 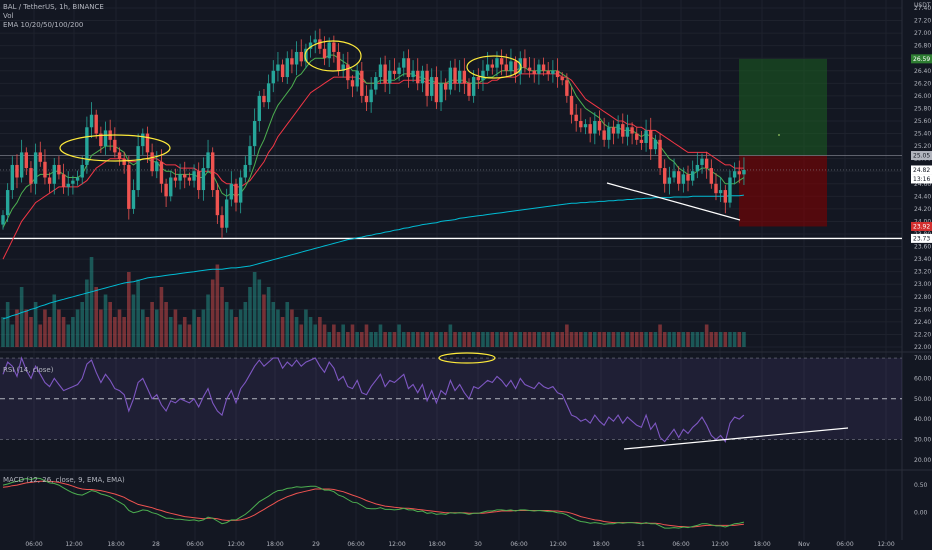 I want to click on price-tick-label: 22.60, so click(x=922, y=309).